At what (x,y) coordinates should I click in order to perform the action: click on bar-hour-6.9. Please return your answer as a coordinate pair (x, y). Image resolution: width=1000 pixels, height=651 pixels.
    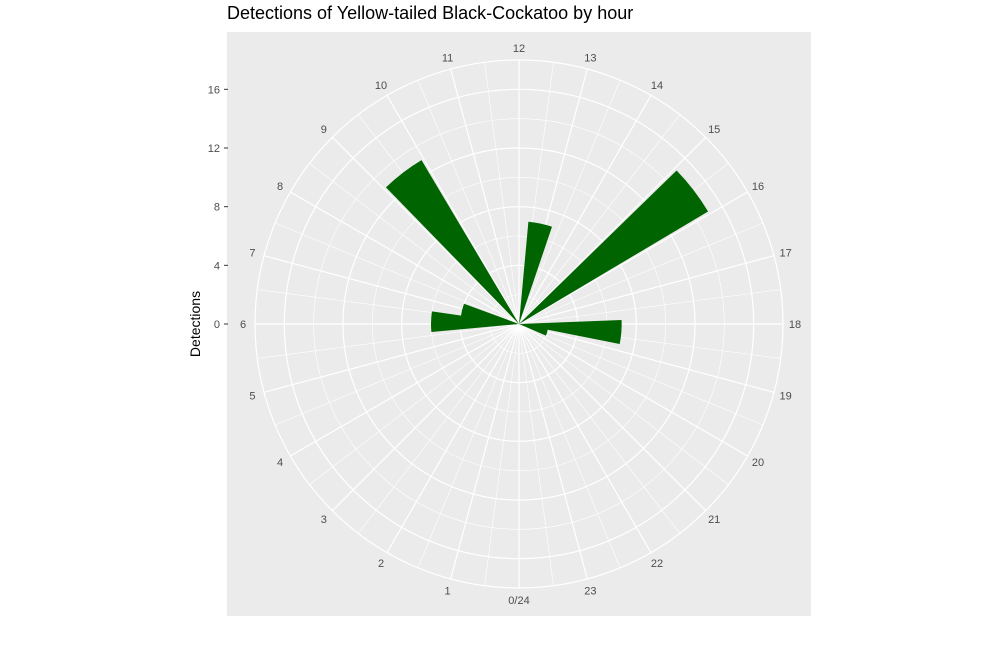
    Looking at the image, I should click on (489, 313).